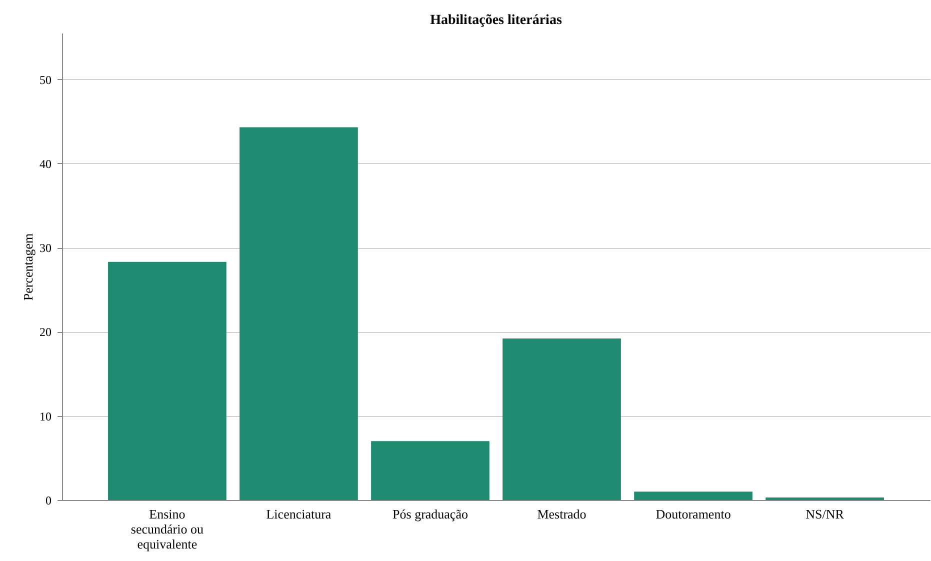 The width and height of the screenshot is (931, 561). I want to click on y-tick-label: 30, so click(46, 248).